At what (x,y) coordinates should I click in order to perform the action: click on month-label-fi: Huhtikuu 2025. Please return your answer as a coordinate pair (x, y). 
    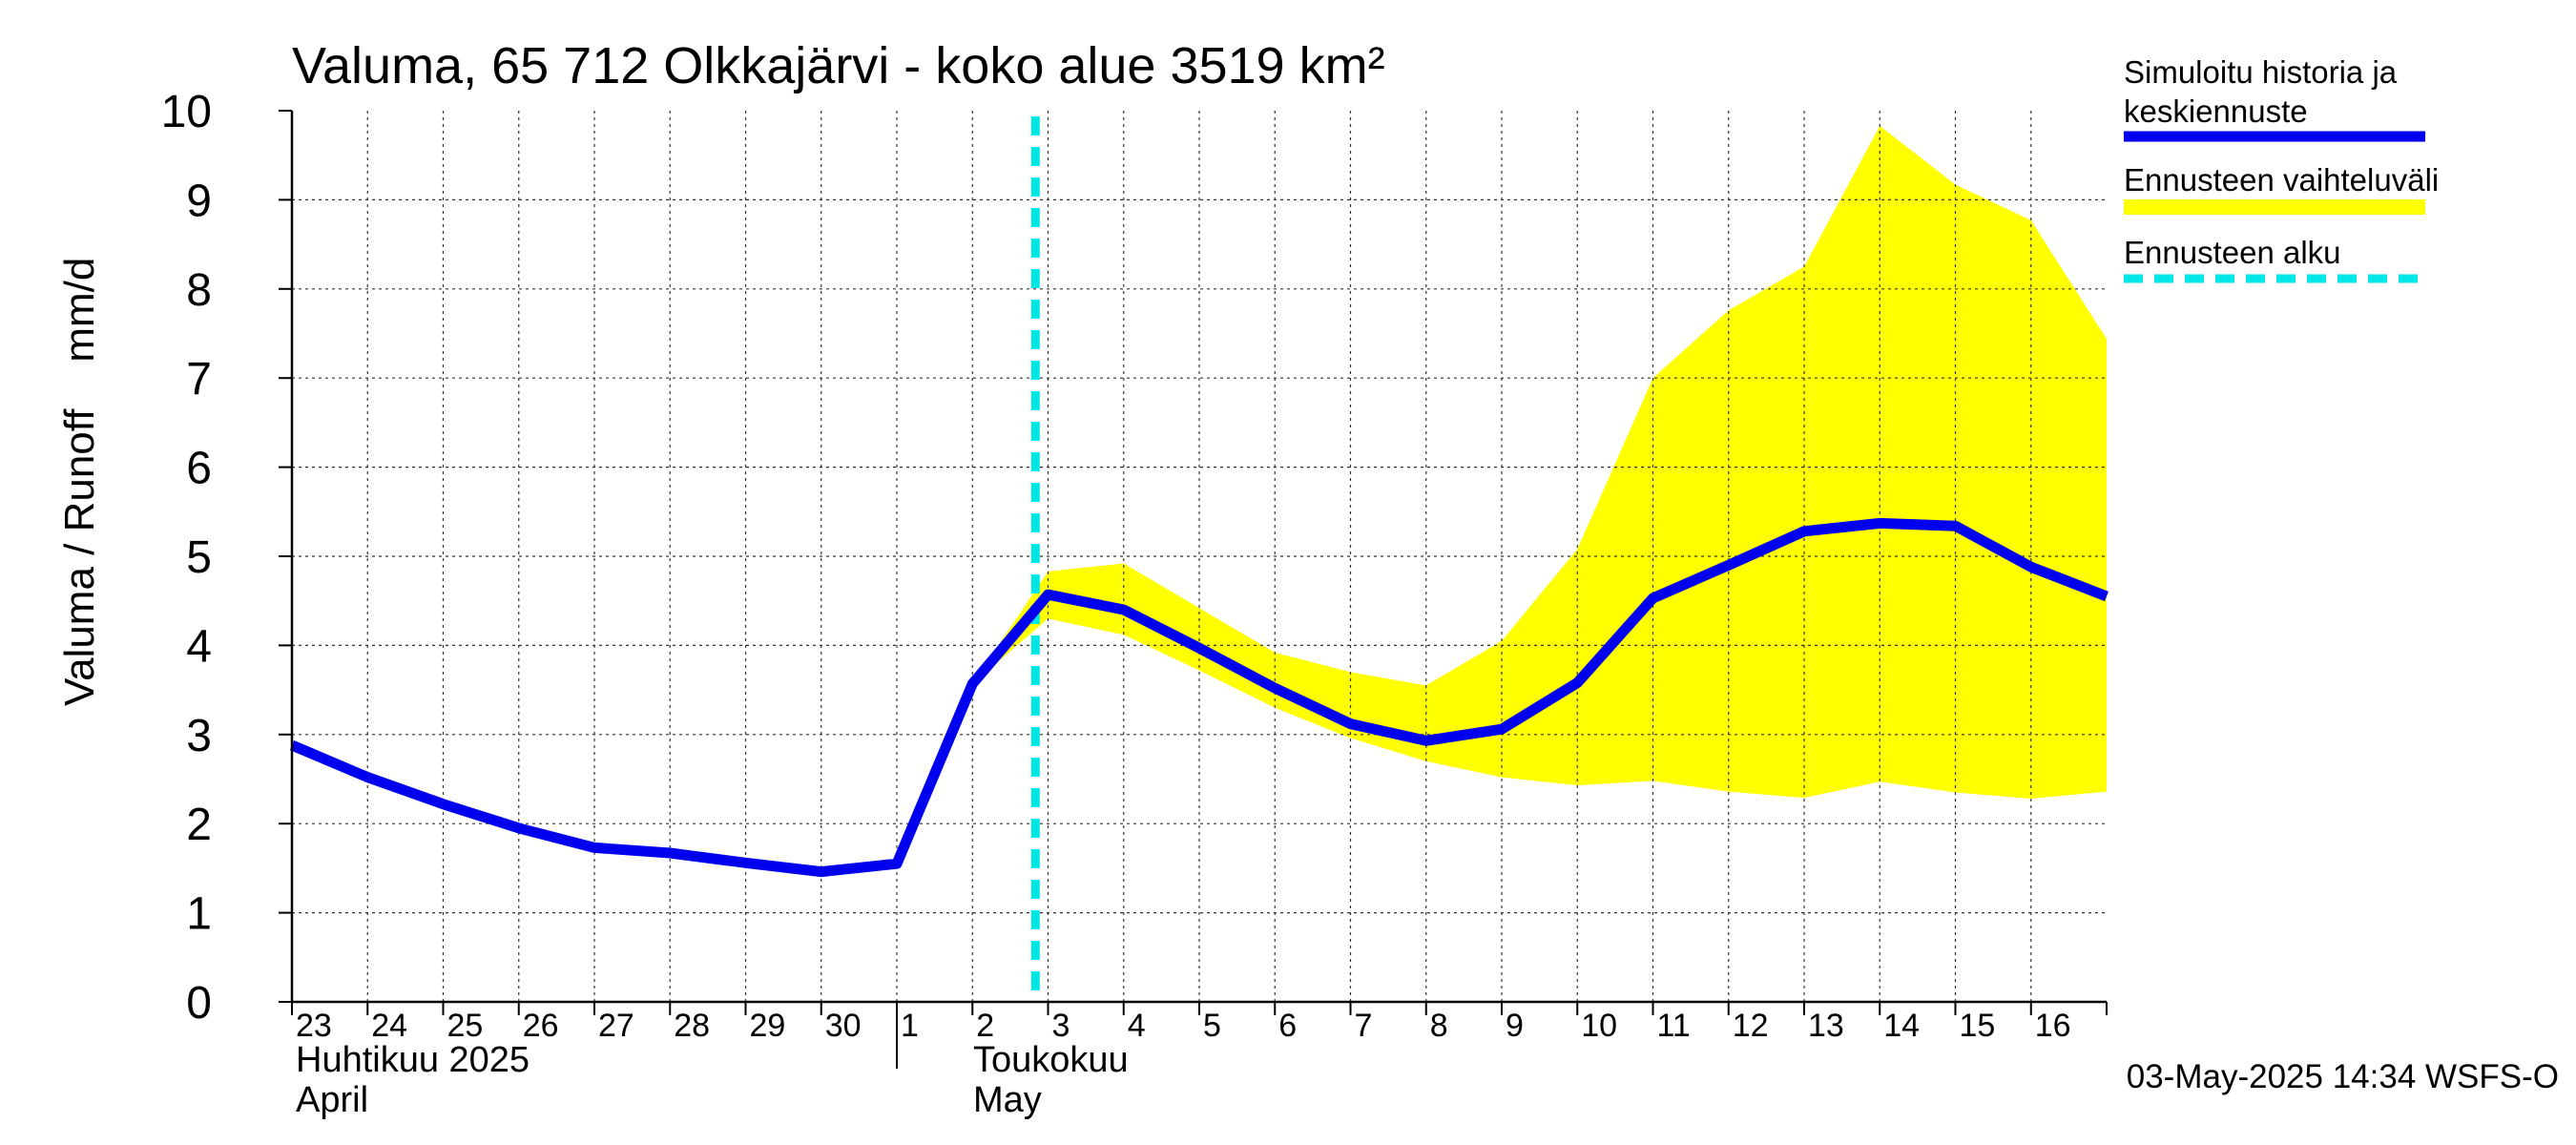
    Looking at the image, I should click on (413, 1060).